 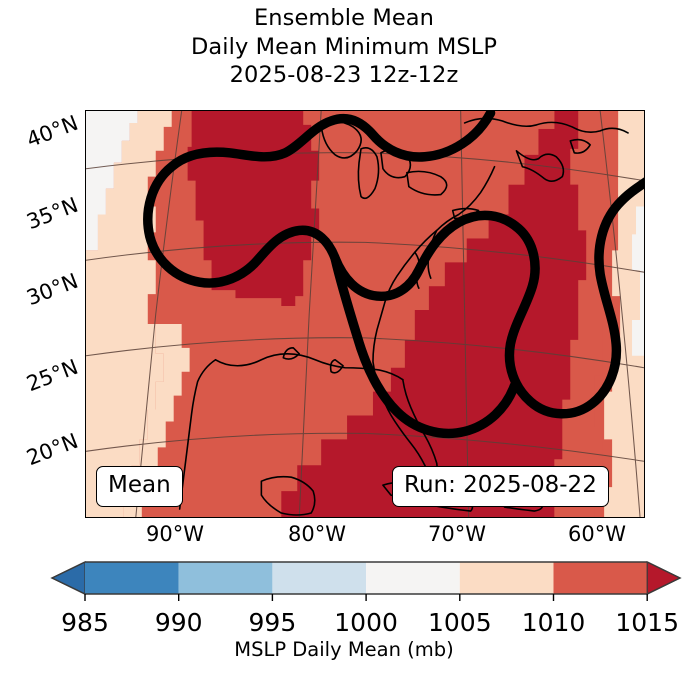 What do you see at coordinates (52, 375) in the screenshot?
I see `lat-label-25n: 25°N` at bounding box center [52, 375].